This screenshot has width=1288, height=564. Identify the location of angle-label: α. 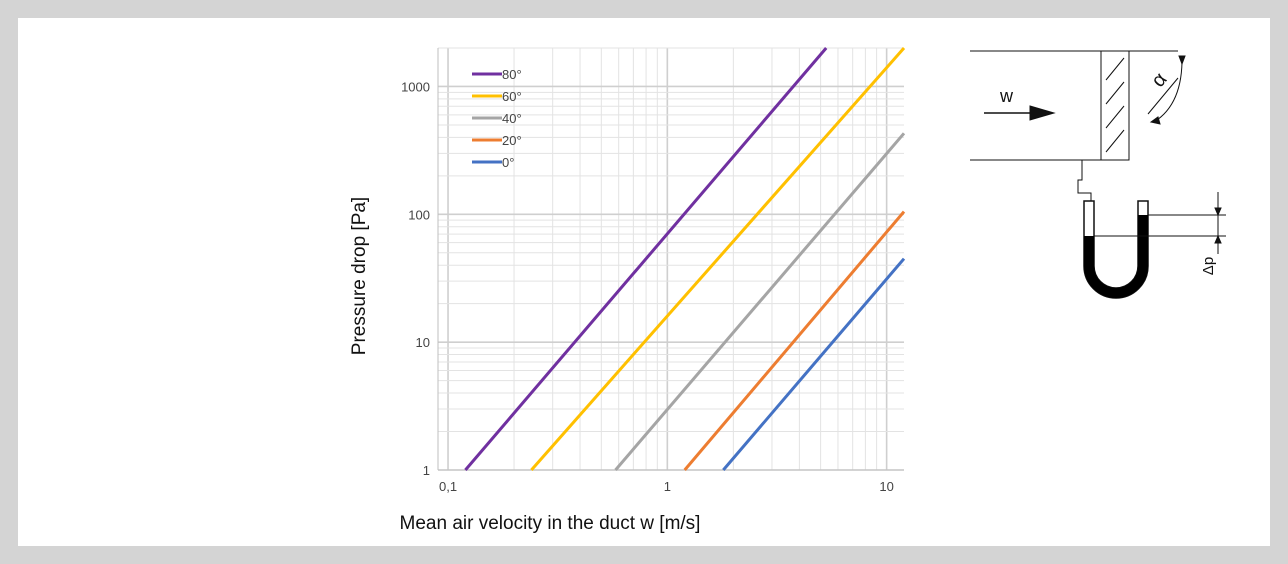
(1159, 80).